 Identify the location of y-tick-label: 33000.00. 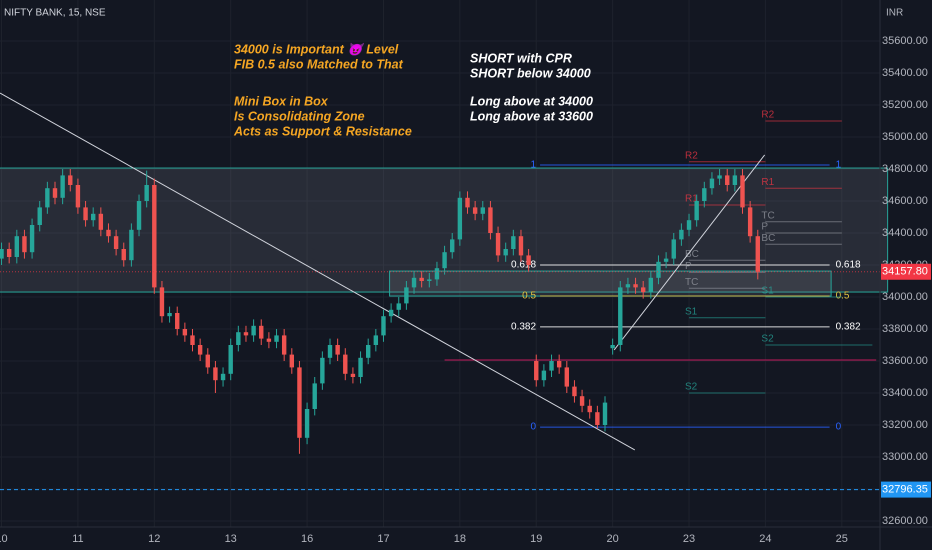
(905, 457).